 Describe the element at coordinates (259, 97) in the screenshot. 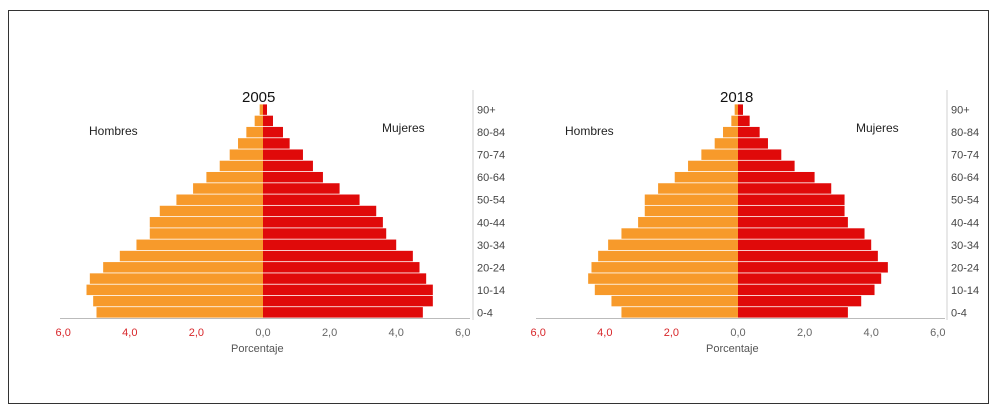

I see `chart-title: 2005` at that location.